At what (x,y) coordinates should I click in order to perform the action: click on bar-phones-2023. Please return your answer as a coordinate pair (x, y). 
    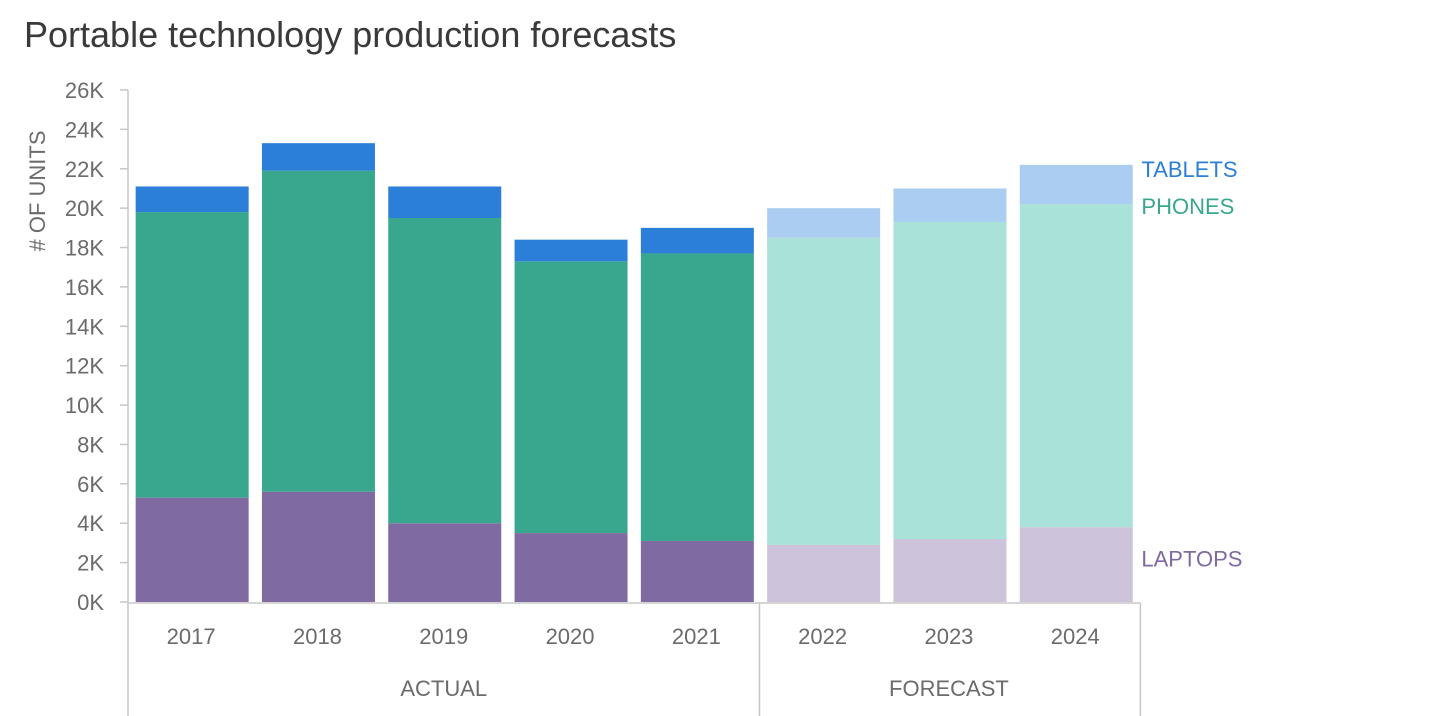
    Looking at the image, I should click on (950, 380).